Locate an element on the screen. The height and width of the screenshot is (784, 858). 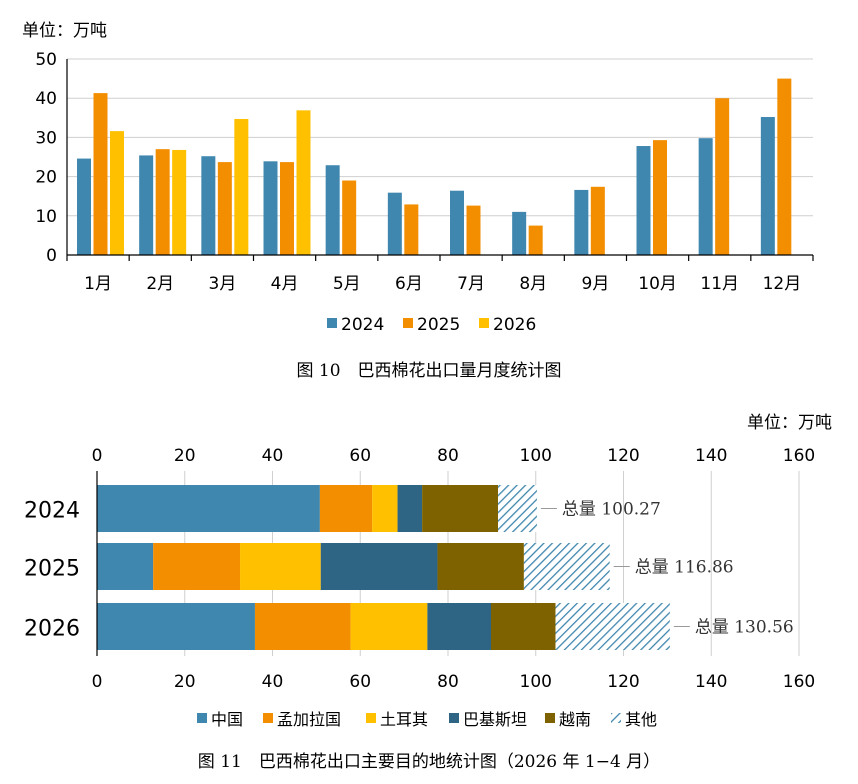
chart2-legend-swatch-孟加拉国 is located at coordinates (268, 718).